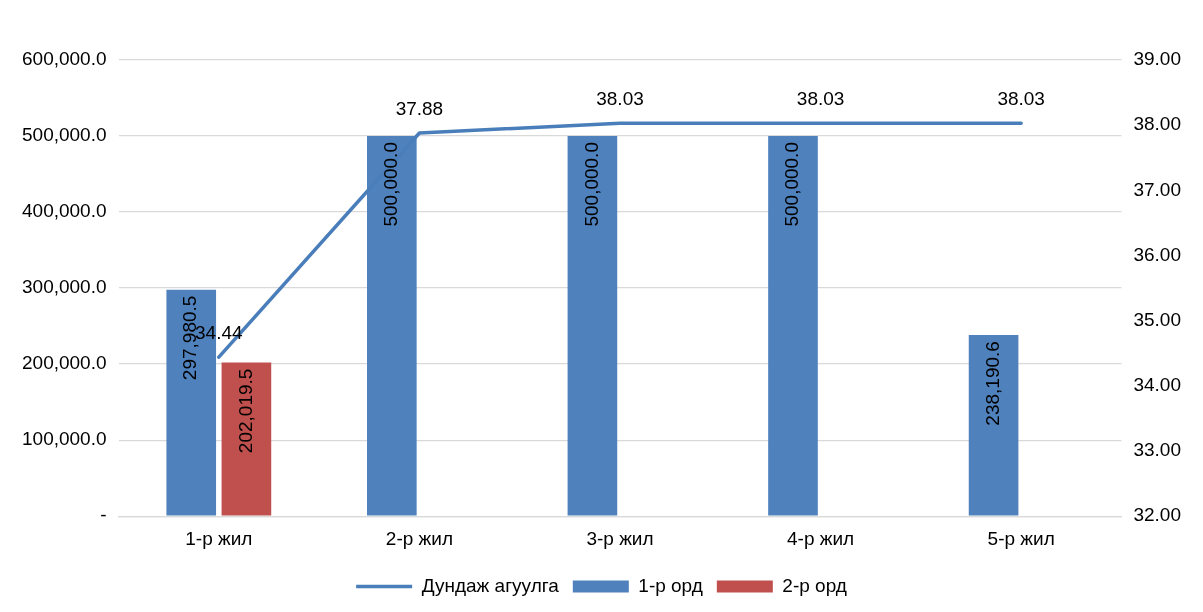  What do you see at coordinates (1157, 385) in the screenshot?
I see `y2-tick-label: 34.00` at bounding box center [1157, 385].